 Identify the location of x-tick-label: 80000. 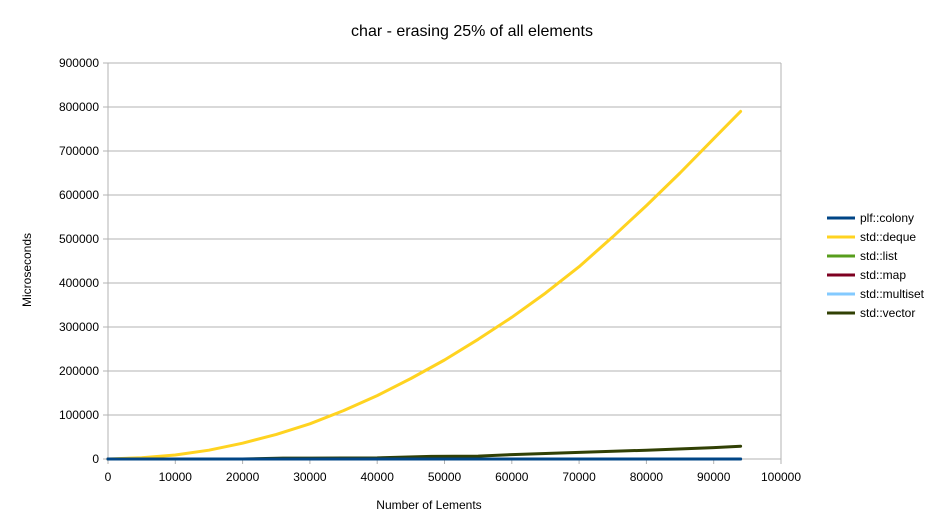
(647, 477).